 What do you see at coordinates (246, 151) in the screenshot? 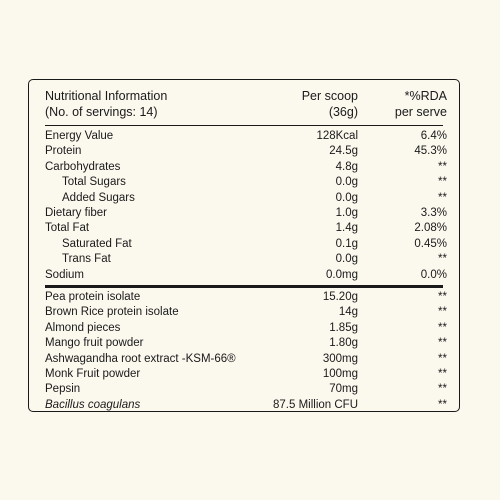
I see `table-row: Protein 24.5g 45.3%` at bounding box center [246, 151].